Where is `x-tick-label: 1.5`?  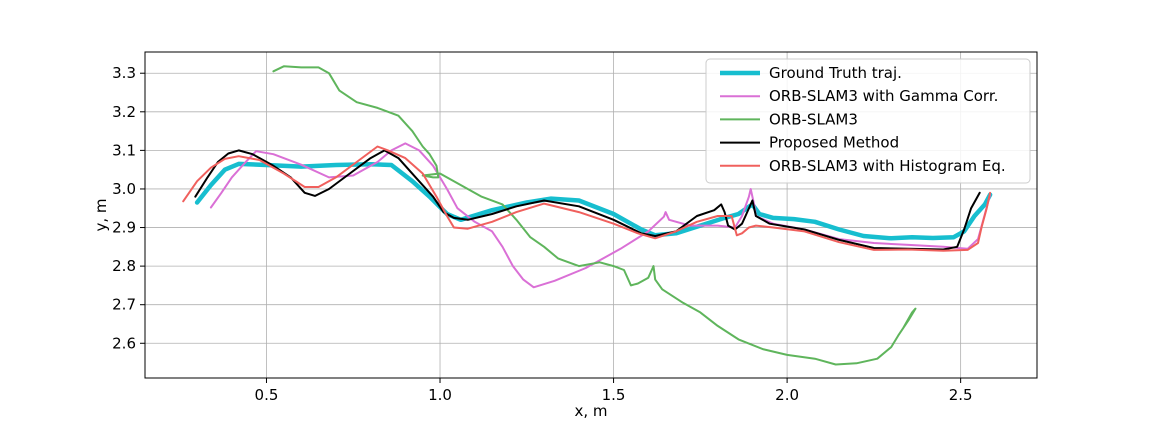 x-tick-label: 1.5 is located at coordinates (614, 395).